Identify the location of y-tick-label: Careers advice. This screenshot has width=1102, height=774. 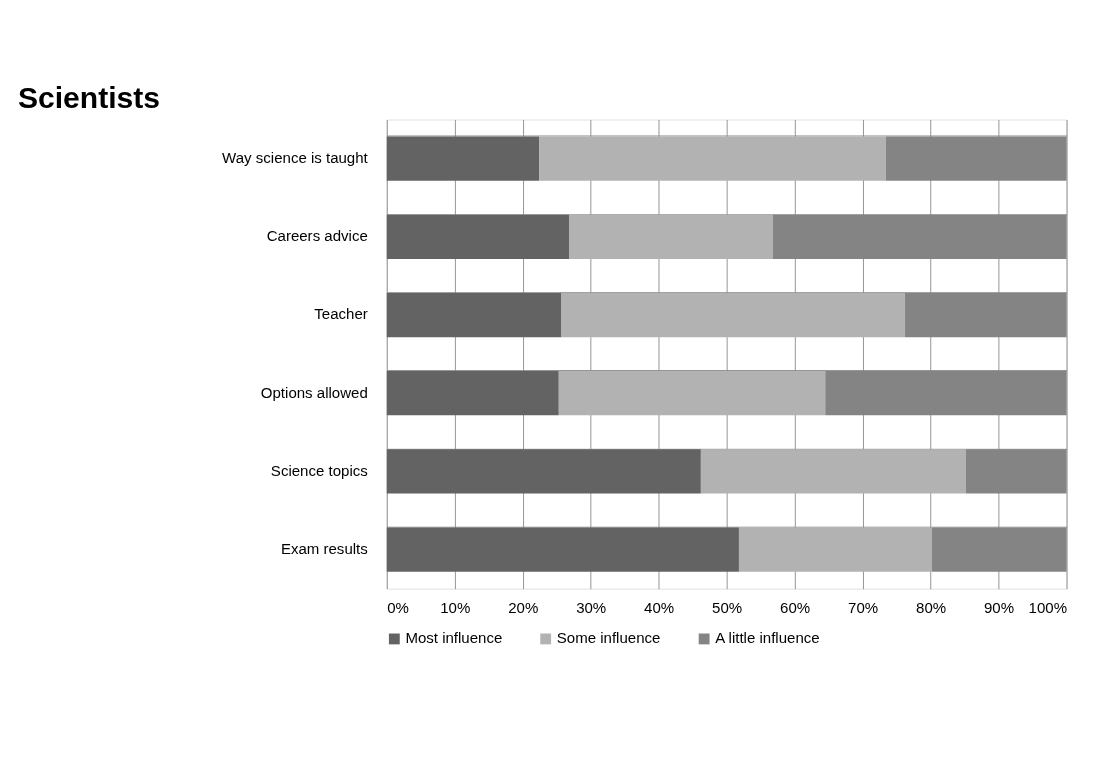
(317, 236).